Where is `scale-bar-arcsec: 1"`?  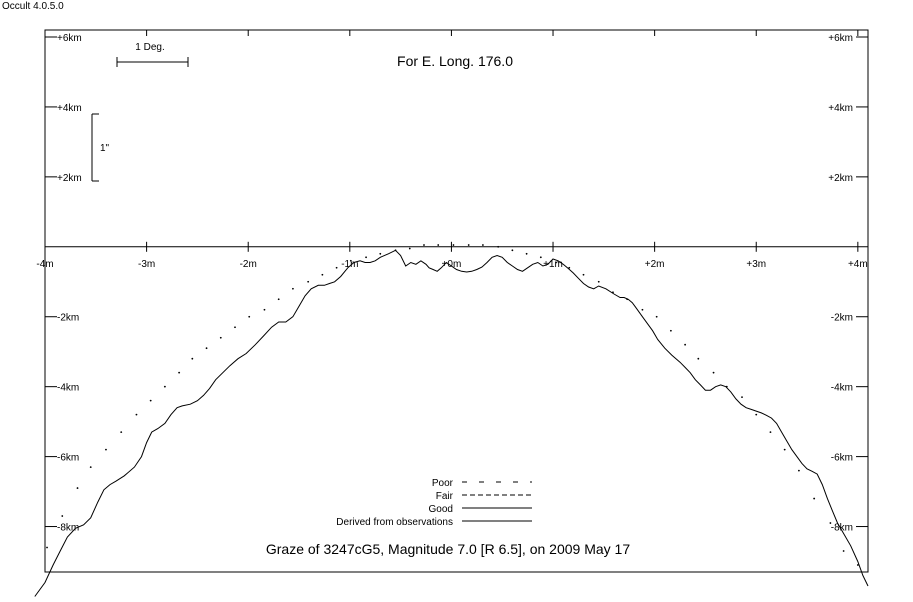
scale-bar-arcsec: 1" is located at coordinates (100, 147).